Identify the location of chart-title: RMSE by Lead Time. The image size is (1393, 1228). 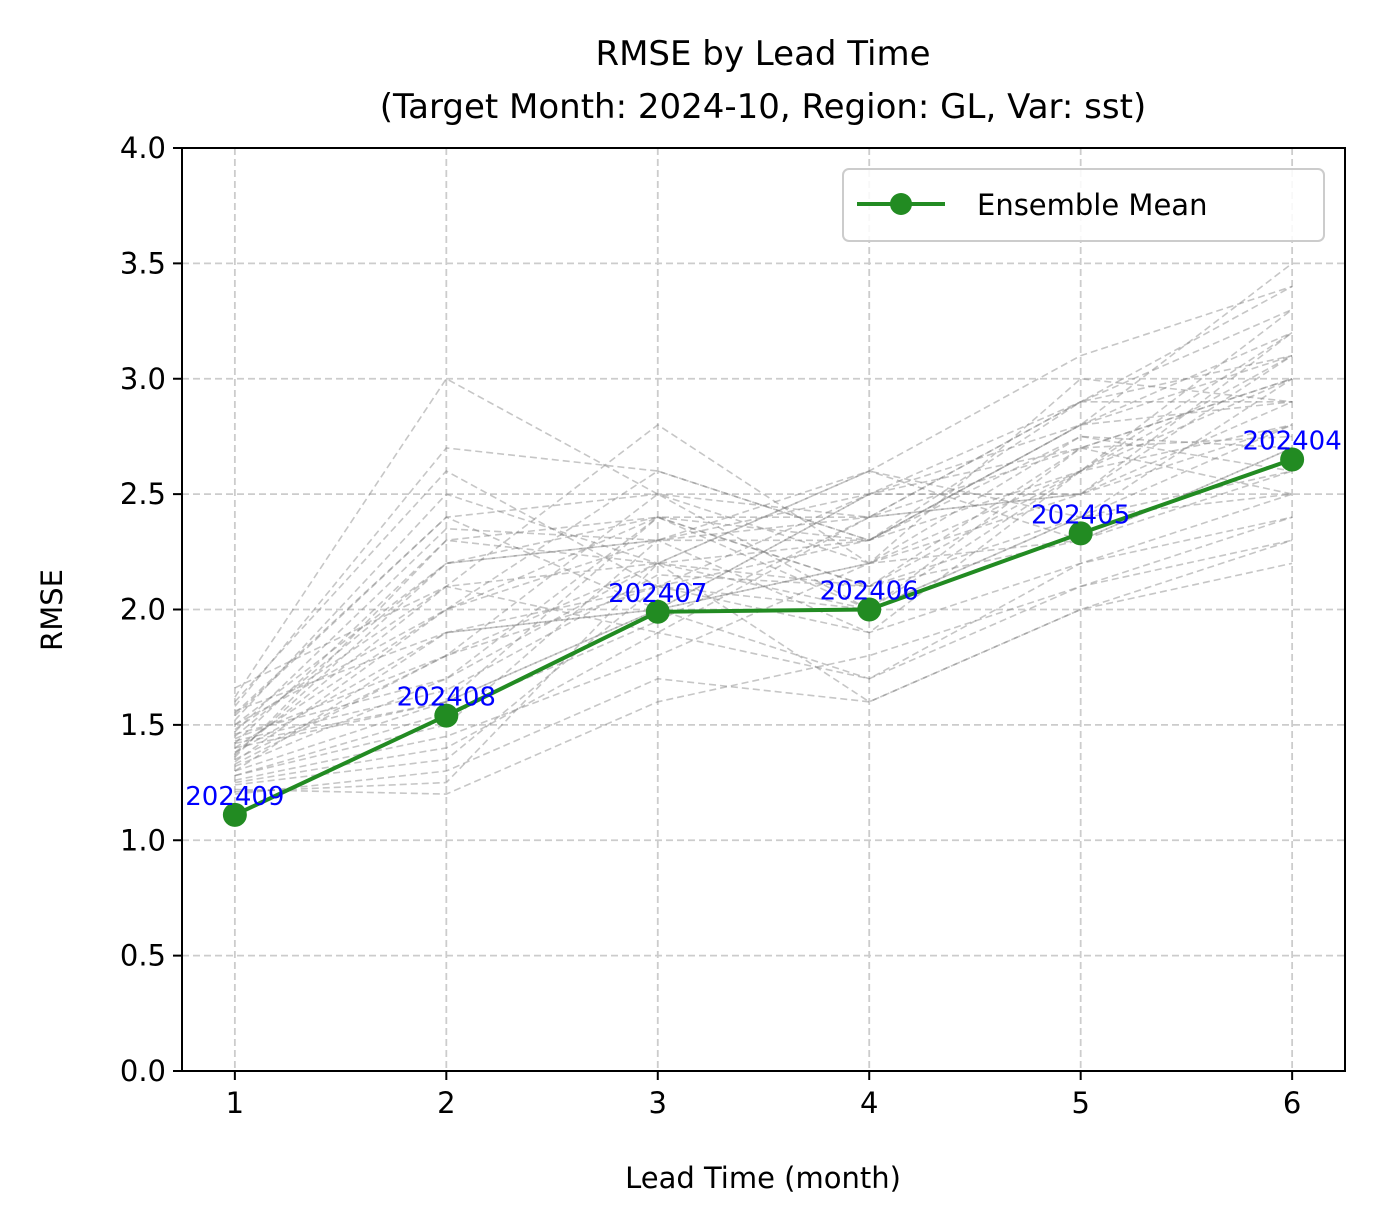
(762, 54).